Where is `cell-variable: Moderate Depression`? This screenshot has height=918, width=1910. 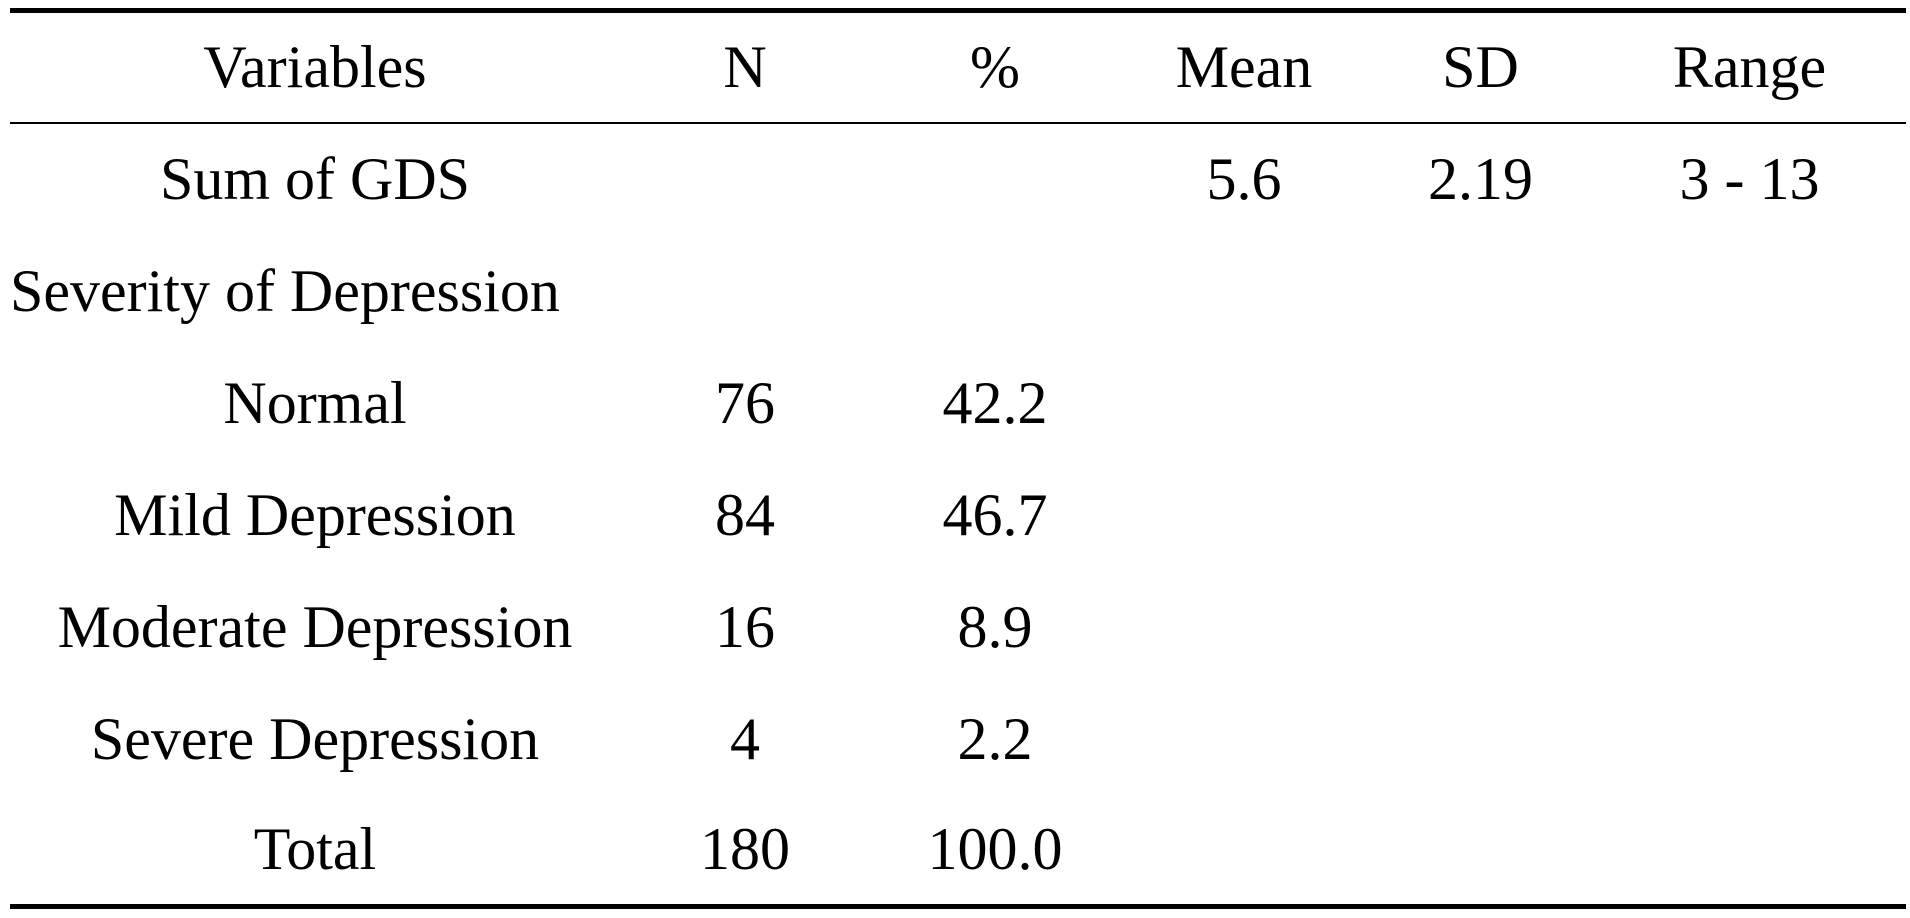 cell-variable: Moderate Depression is located at coordinates (315, 626).